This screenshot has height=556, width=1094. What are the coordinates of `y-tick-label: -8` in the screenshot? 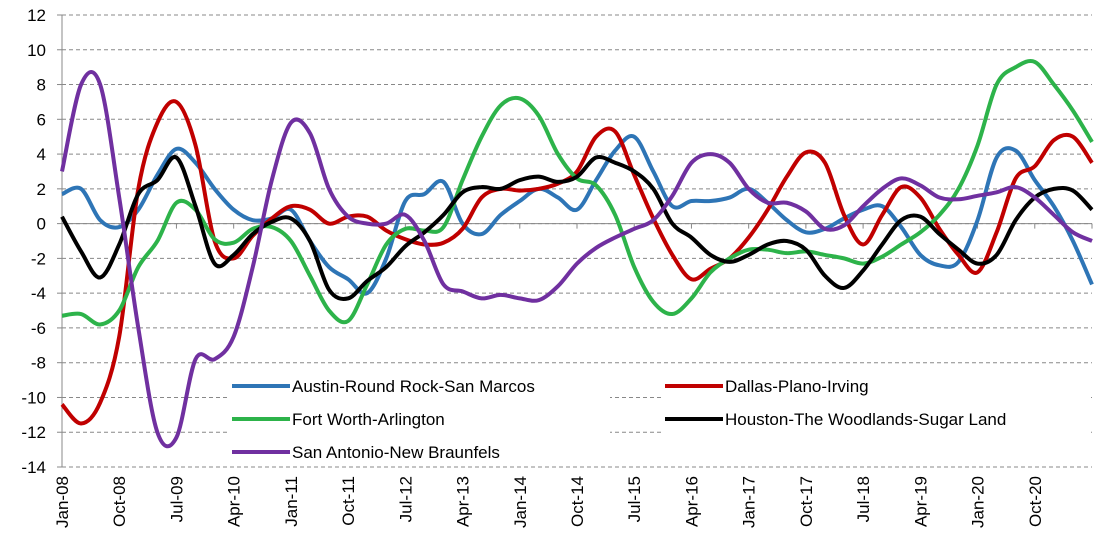 It's located at (38, 363).